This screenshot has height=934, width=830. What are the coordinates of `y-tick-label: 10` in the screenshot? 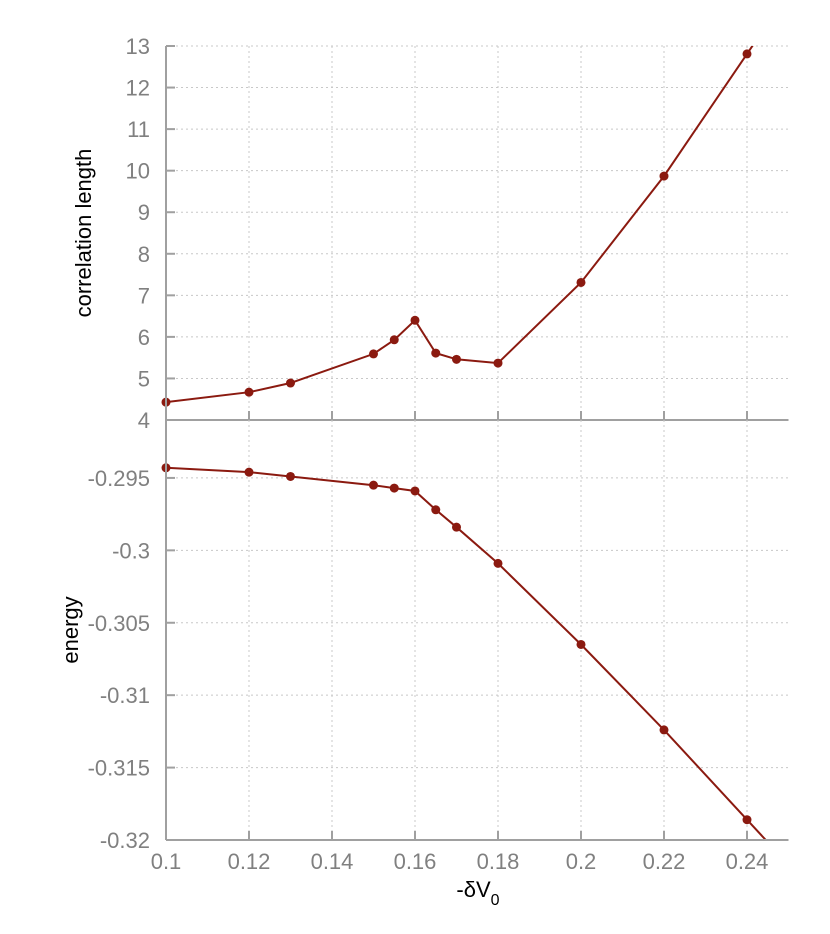 It's located at (138, 171).